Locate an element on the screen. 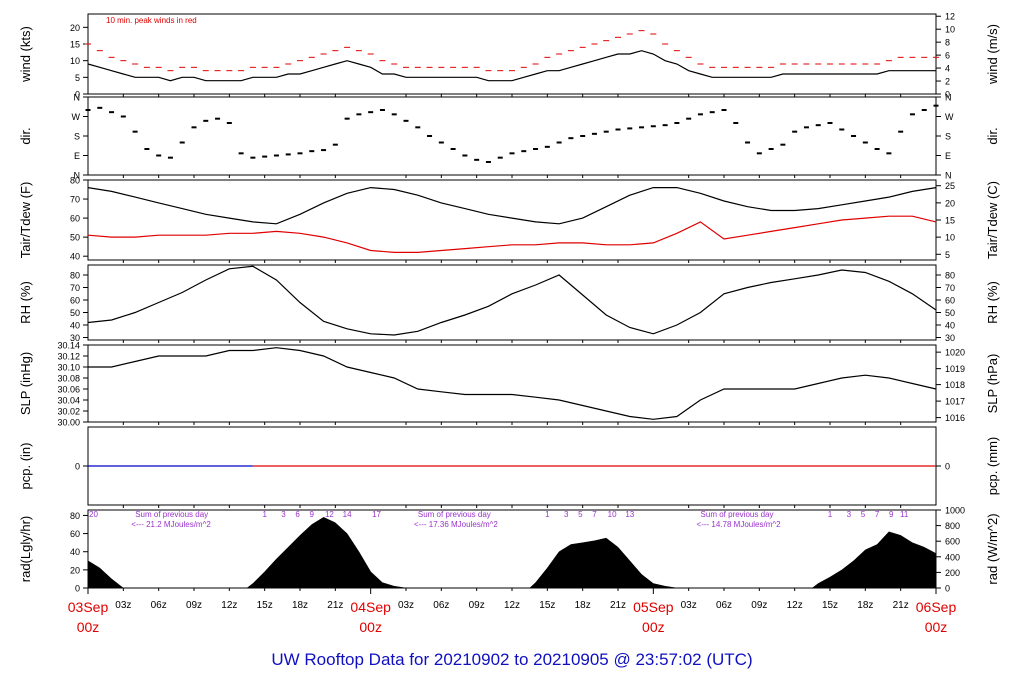 The width and height of the screenshot is (1024, 700). ylabel-left: rad(Lgly/hr) is located at coordinates (25, 549).